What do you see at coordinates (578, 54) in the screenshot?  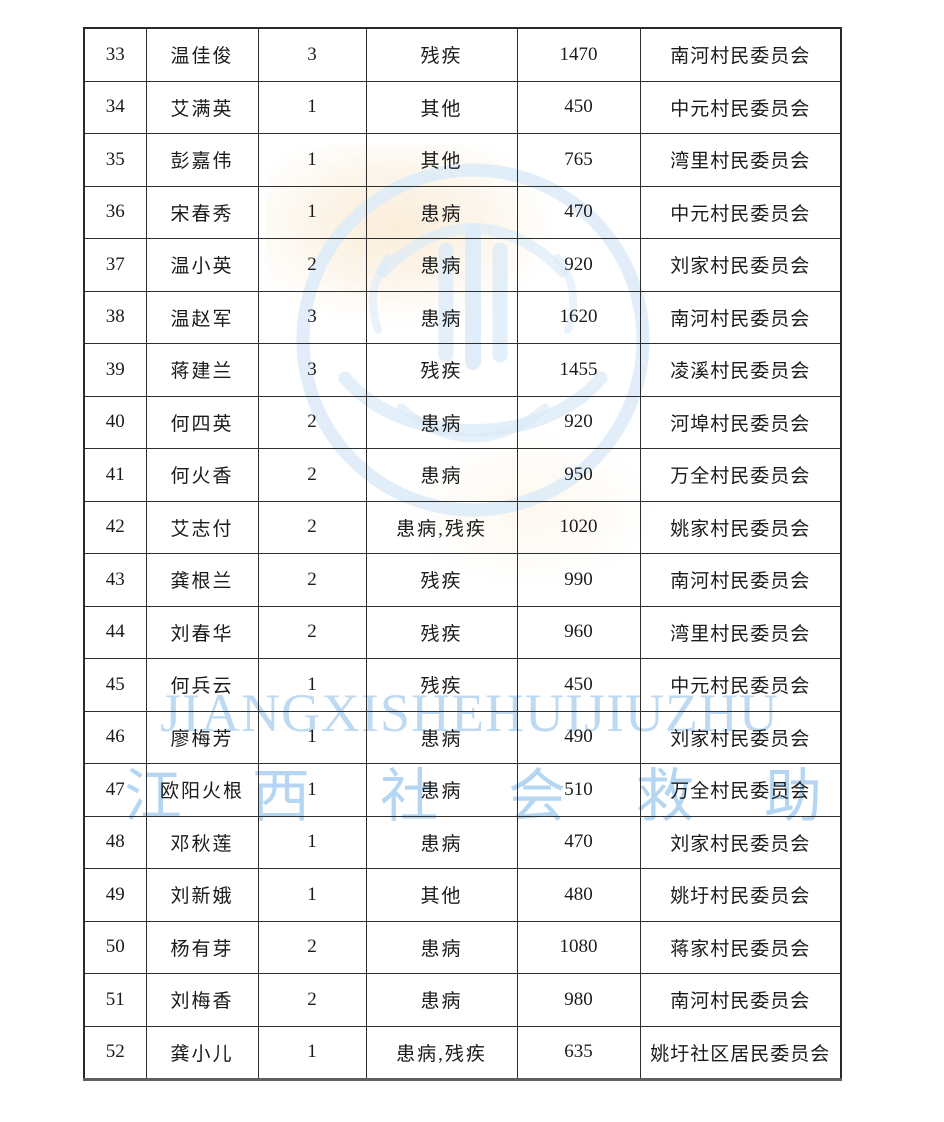 I see `cell-amount: 1470` at bounding box center [578, 54].